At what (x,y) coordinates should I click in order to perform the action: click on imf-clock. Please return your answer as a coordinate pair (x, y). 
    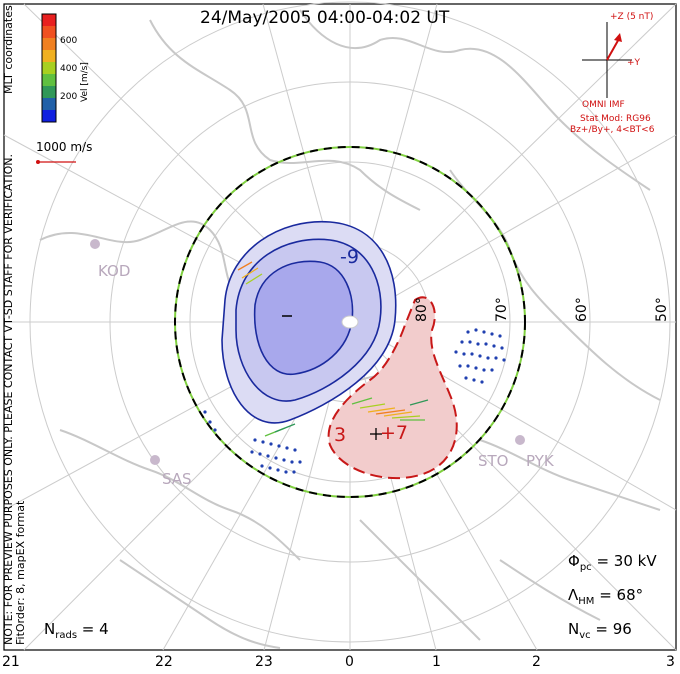
    Looking at the image, I should click on (607, 60).